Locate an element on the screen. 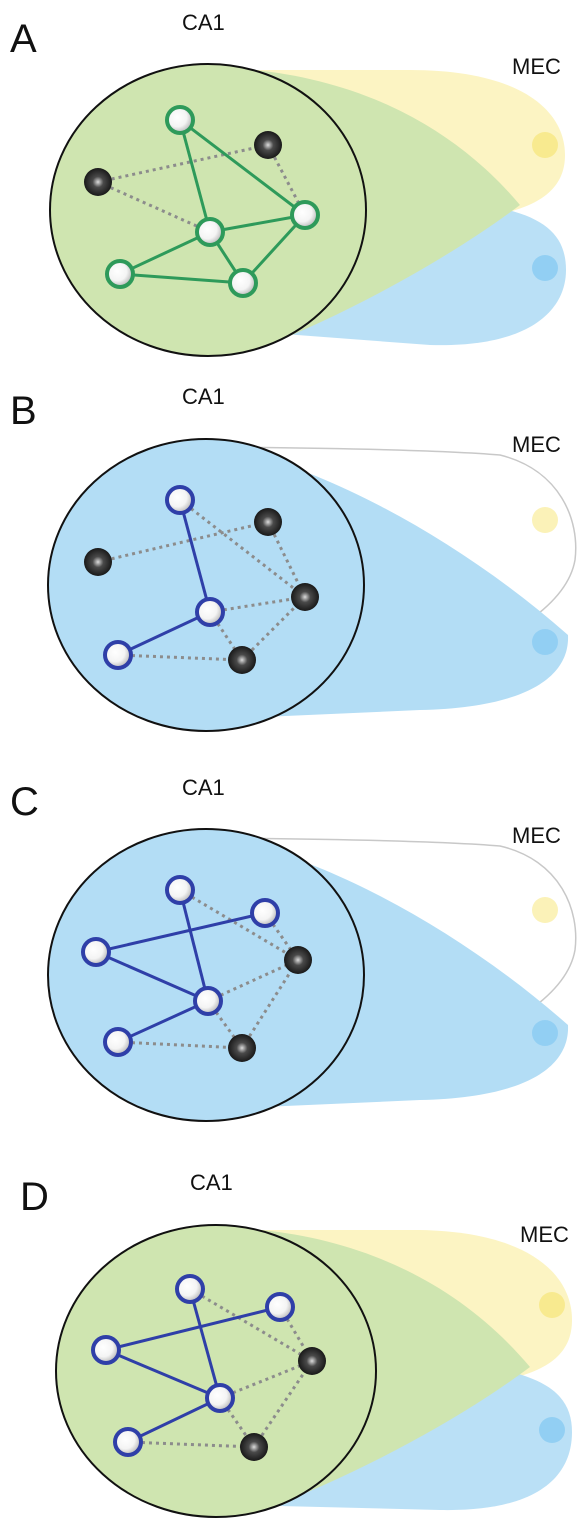  dashed-connections is located at coordinates (220, 1368).